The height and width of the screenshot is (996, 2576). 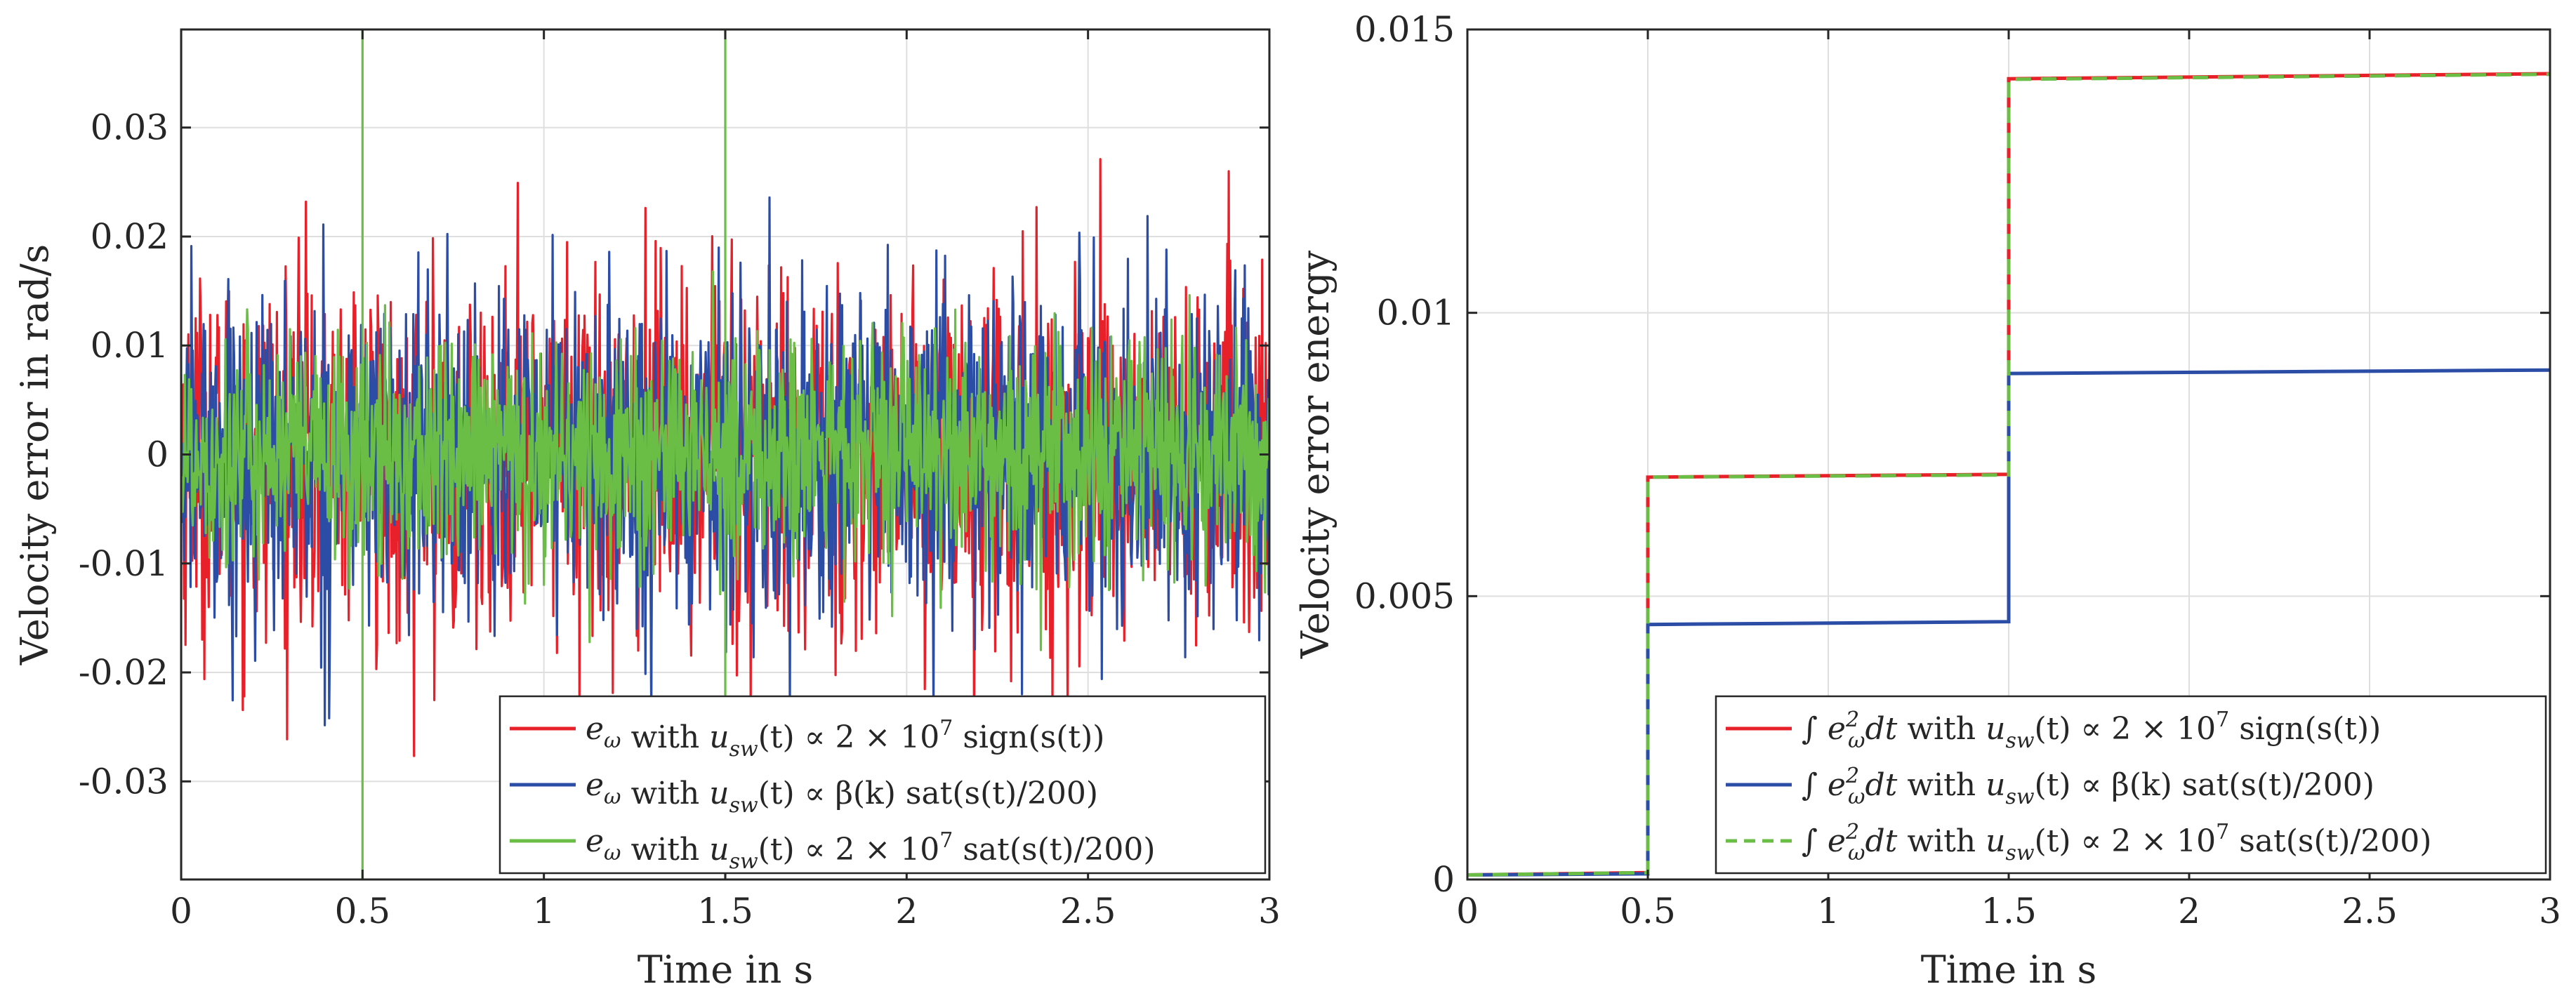 I want to click on y-tick-label: -0.02, so click(x=124, y=672).